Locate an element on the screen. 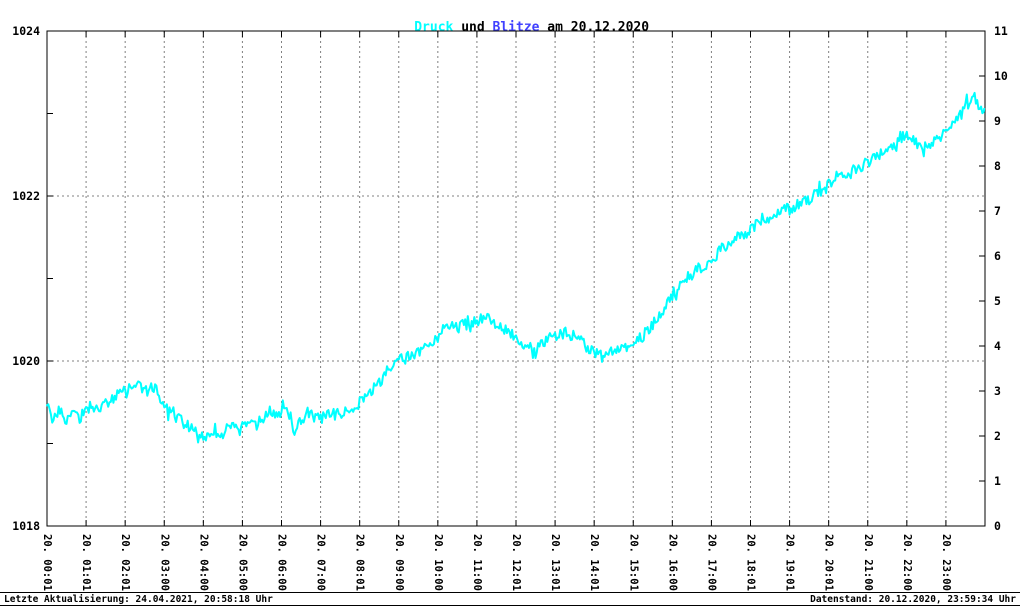  x-tick-label: 20. 08:01 is located at coordinates (360, 562).